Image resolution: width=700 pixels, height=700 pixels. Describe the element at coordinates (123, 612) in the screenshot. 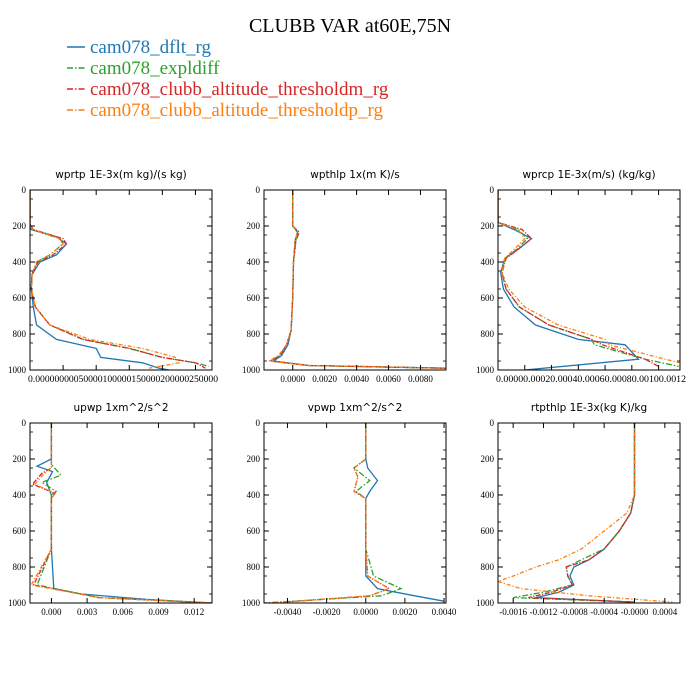

I see `x-tick-label: 0.006` at that location.